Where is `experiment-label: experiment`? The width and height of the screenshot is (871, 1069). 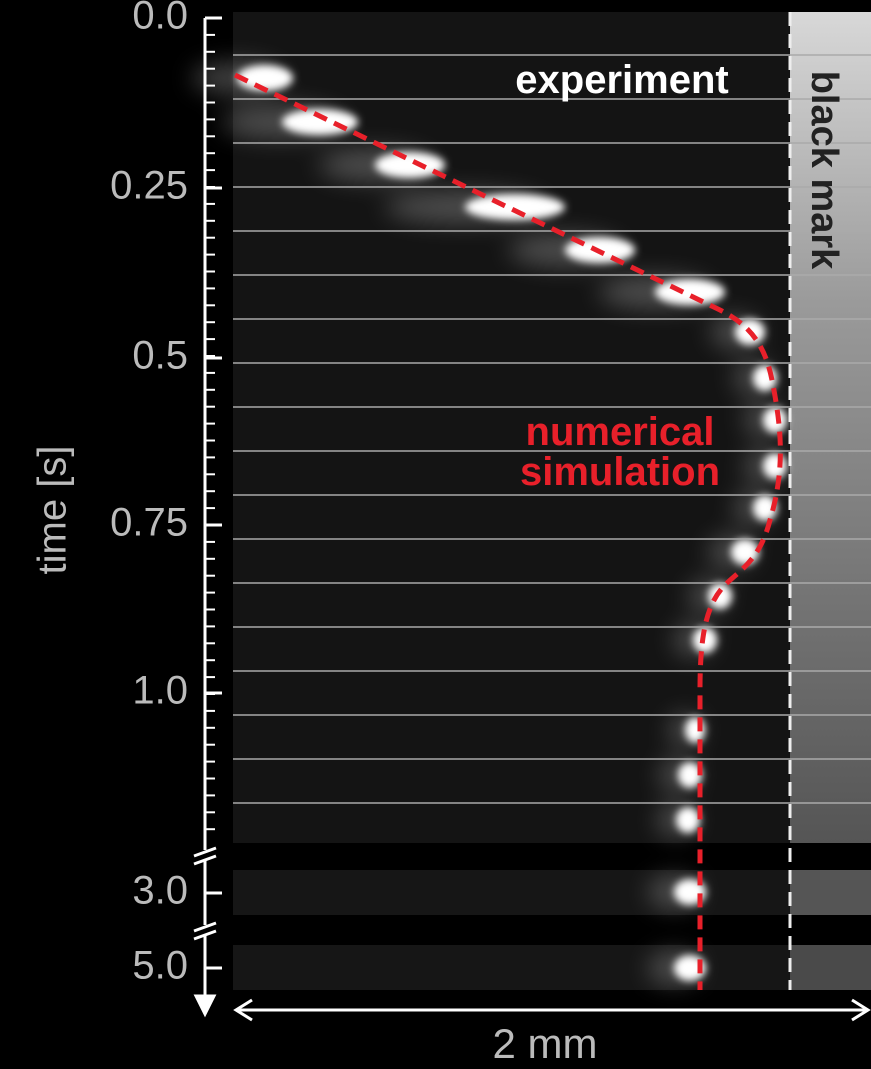 experiment-label: experiment is located at coordinates (621, 80).